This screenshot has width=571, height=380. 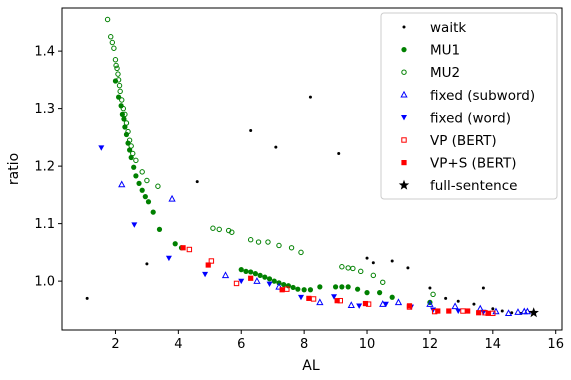 I want to click on x-axis-label: AL, so click(x=311, y=366).